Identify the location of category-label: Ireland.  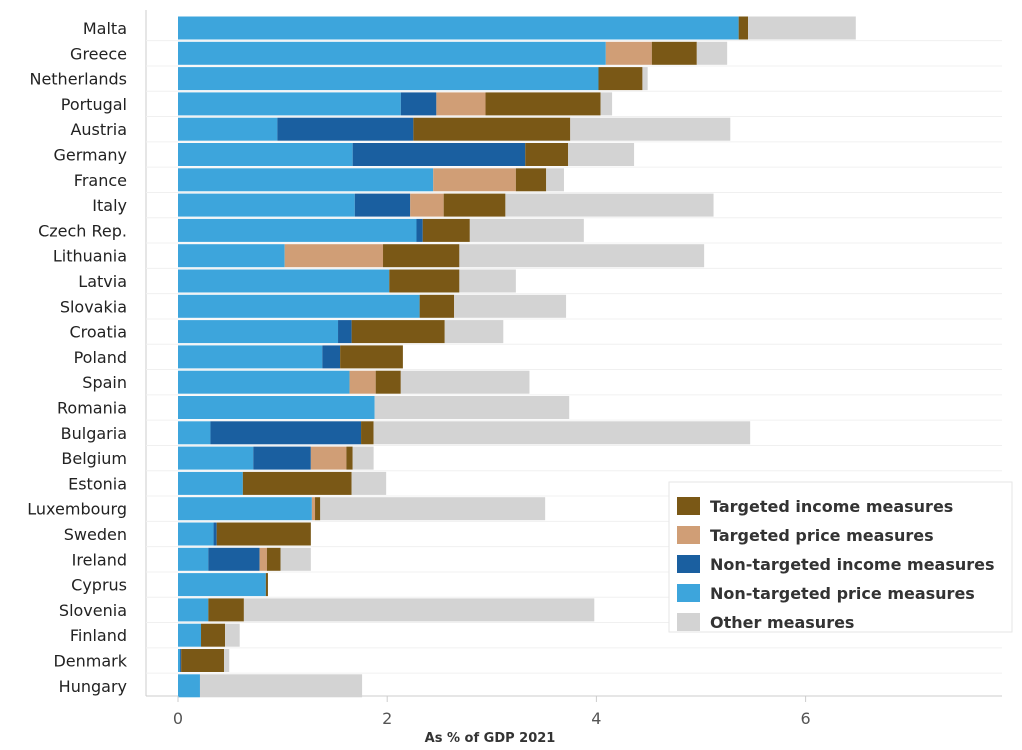
(99, 559).